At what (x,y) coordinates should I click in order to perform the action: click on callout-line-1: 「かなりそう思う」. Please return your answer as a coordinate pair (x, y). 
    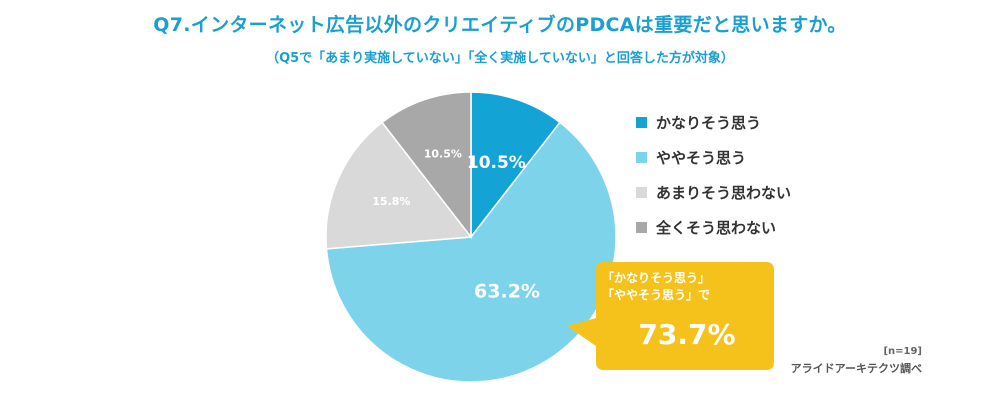
    Looking at the image, I should click on (656, 278).